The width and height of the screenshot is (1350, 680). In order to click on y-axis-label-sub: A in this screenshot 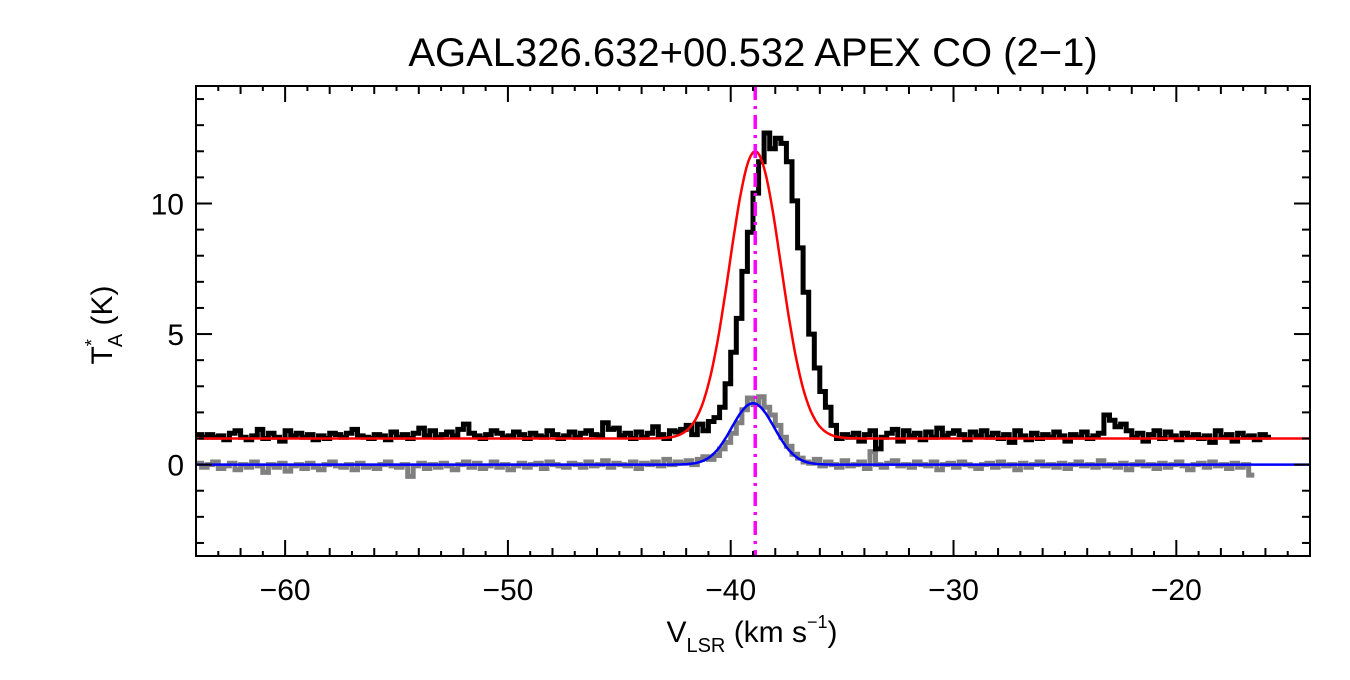, I will do `click(116, 340)`.